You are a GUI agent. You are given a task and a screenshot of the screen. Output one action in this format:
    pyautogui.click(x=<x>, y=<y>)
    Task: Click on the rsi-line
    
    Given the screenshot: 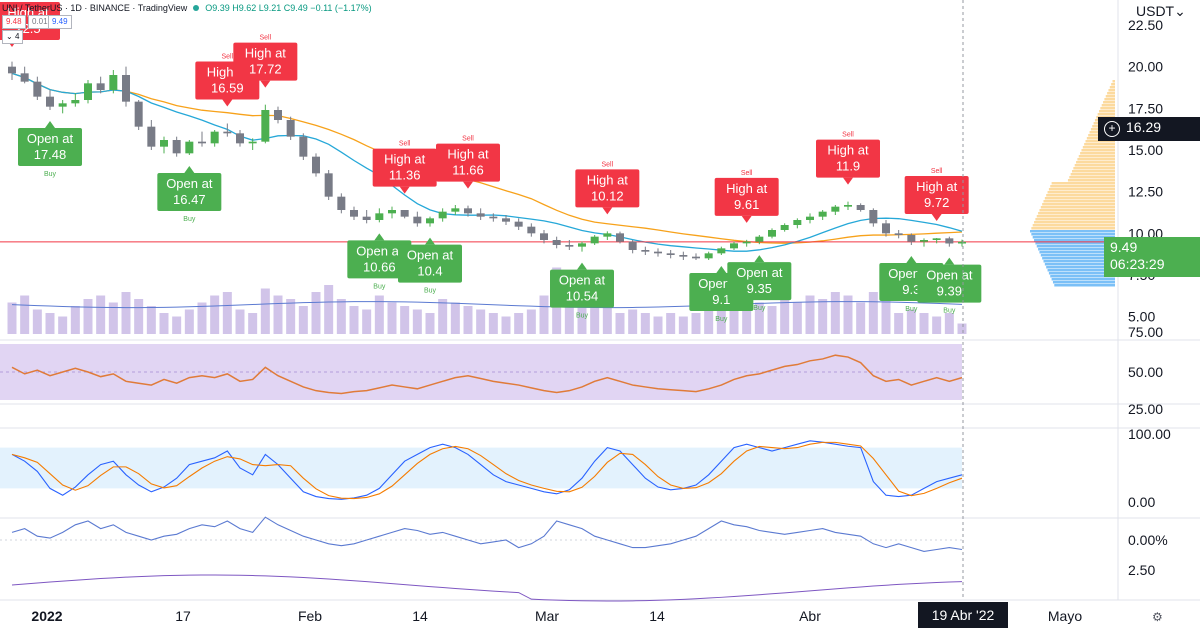 What is the action you would take?
    pyautogui.click(x=487, y=374)
    